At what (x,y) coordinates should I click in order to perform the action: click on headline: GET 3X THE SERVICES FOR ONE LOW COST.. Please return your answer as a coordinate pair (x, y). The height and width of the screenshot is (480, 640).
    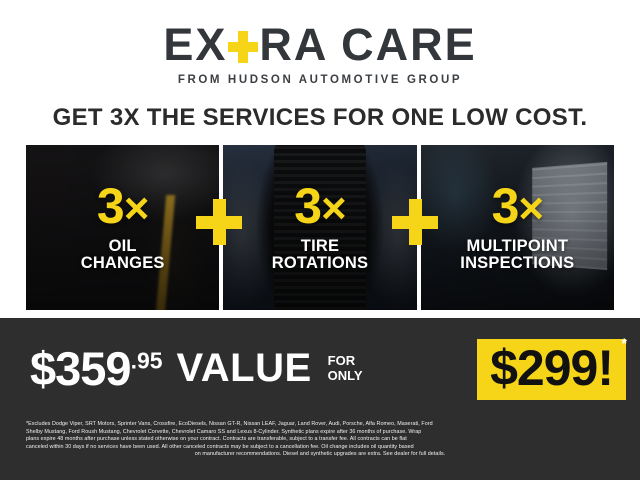
    Looking at the image, I should click on (320, 117).